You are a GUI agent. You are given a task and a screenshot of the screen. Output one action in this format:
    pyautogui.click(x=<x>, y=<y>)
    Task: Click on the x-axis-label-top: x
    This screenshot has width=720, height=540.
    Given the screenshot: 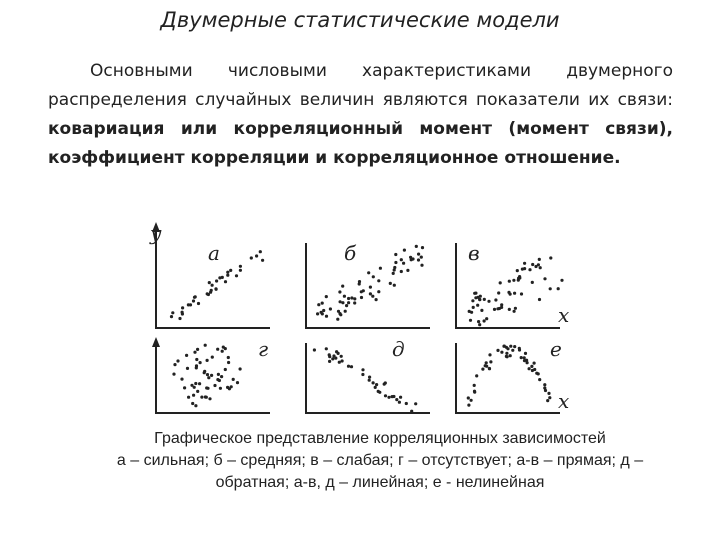 What is the action you would take?
    pyautogui.click(x=563, y=315)
    